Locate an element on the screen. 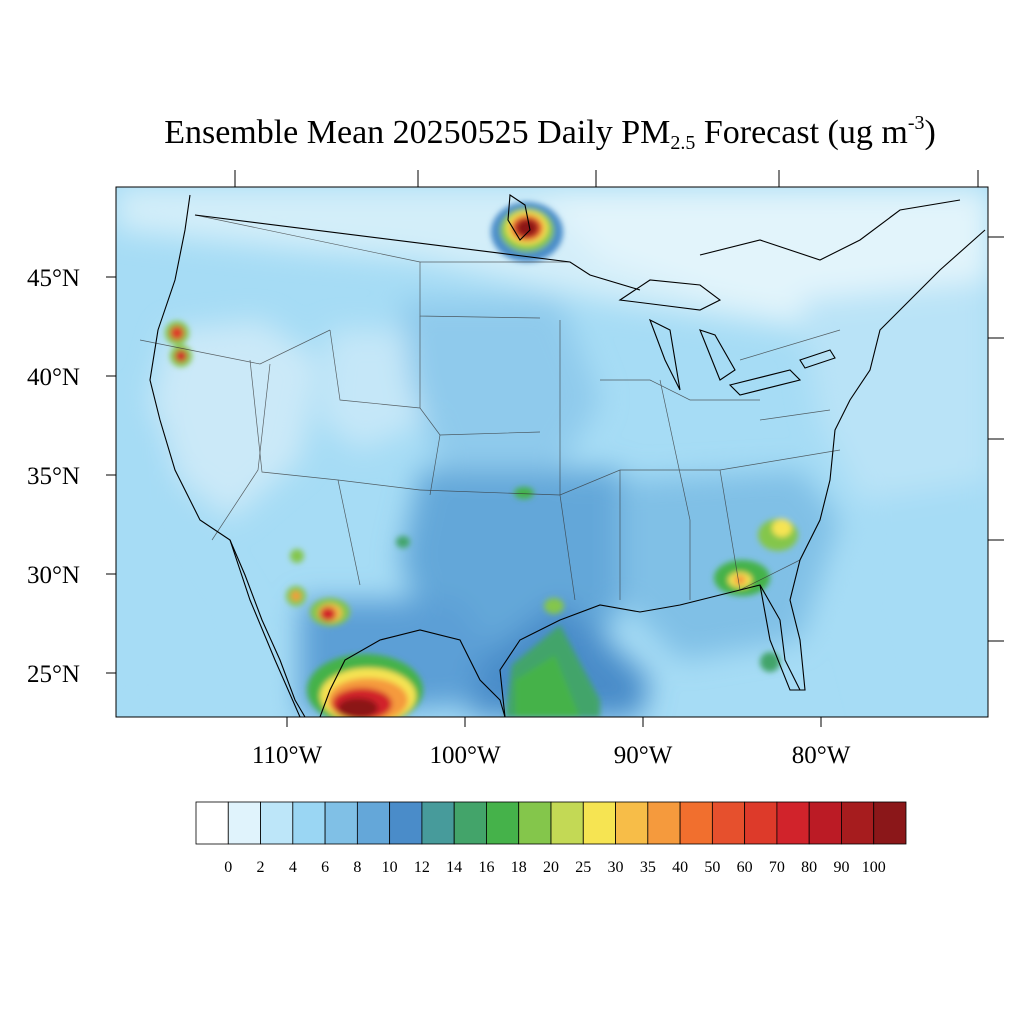 The image size is (1024, 1024). colorbar-label: 50 is located at coordinates (712, 867).